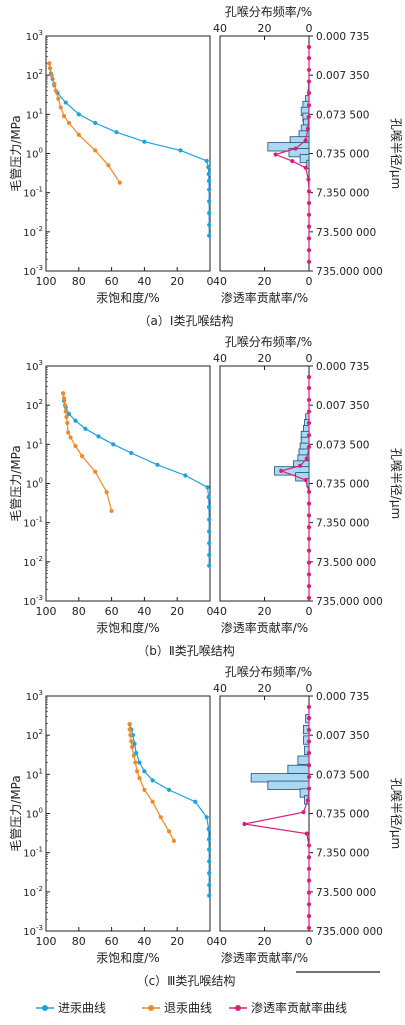  What do you see at coordinates (15, 813) in the screenshot?
I see `left-y-axis-label: 毛管压力/MPa` at bounding box center [15, 813].